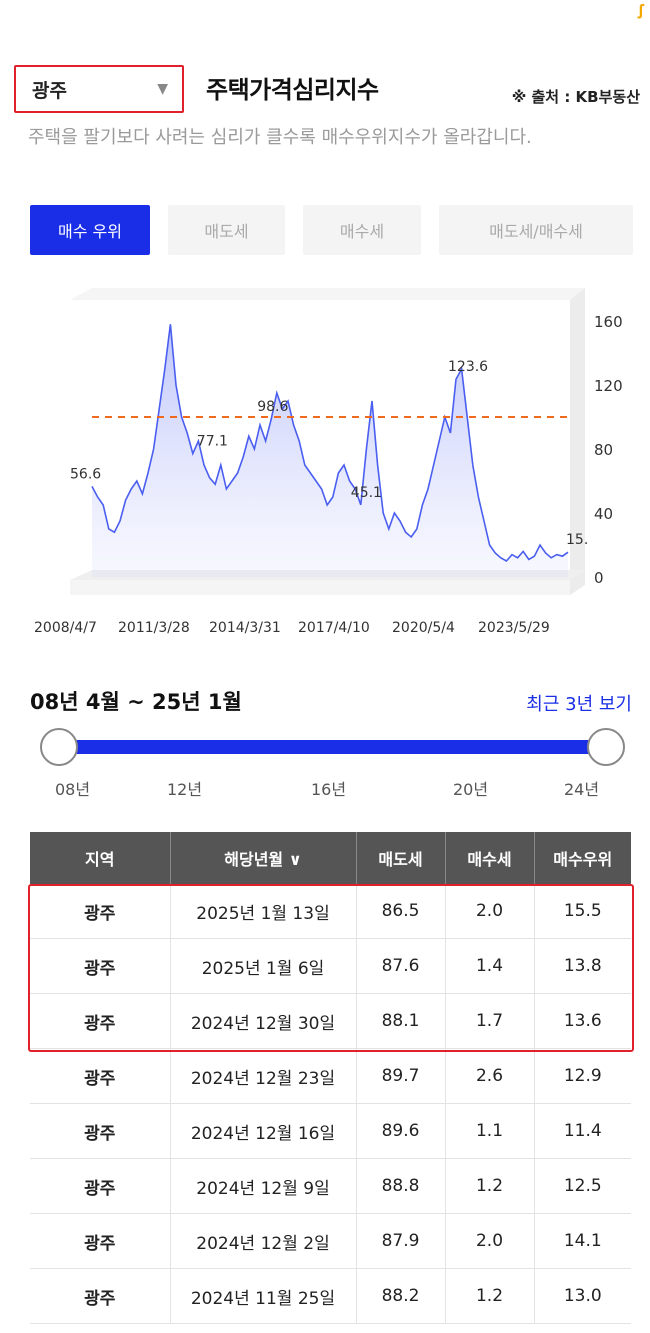 The height and width of the screenshot is (1333, 650). What do you see at coordinates (263, 1021) in the screenshot?
I see `cell-date: 2024년 12월 30일` at bounding box center [263, 1021].